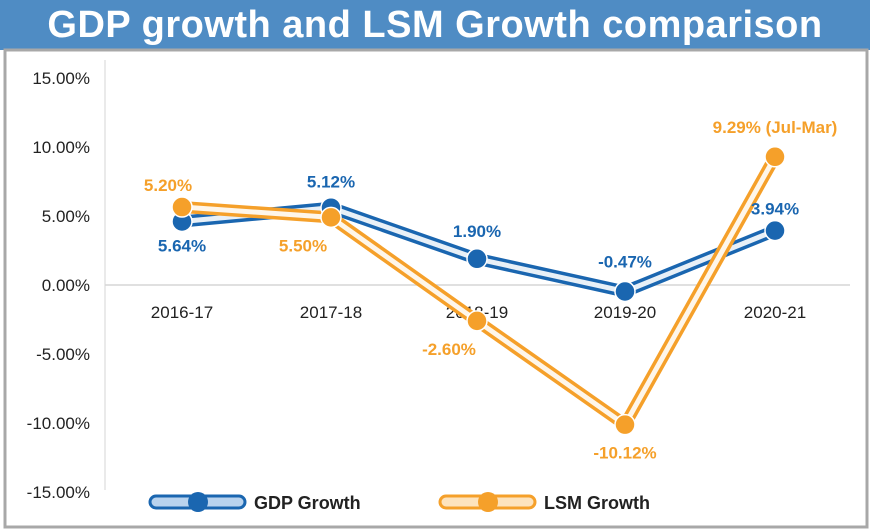  I want to click on x-tick-label: 2020-21, so click(775, 312).